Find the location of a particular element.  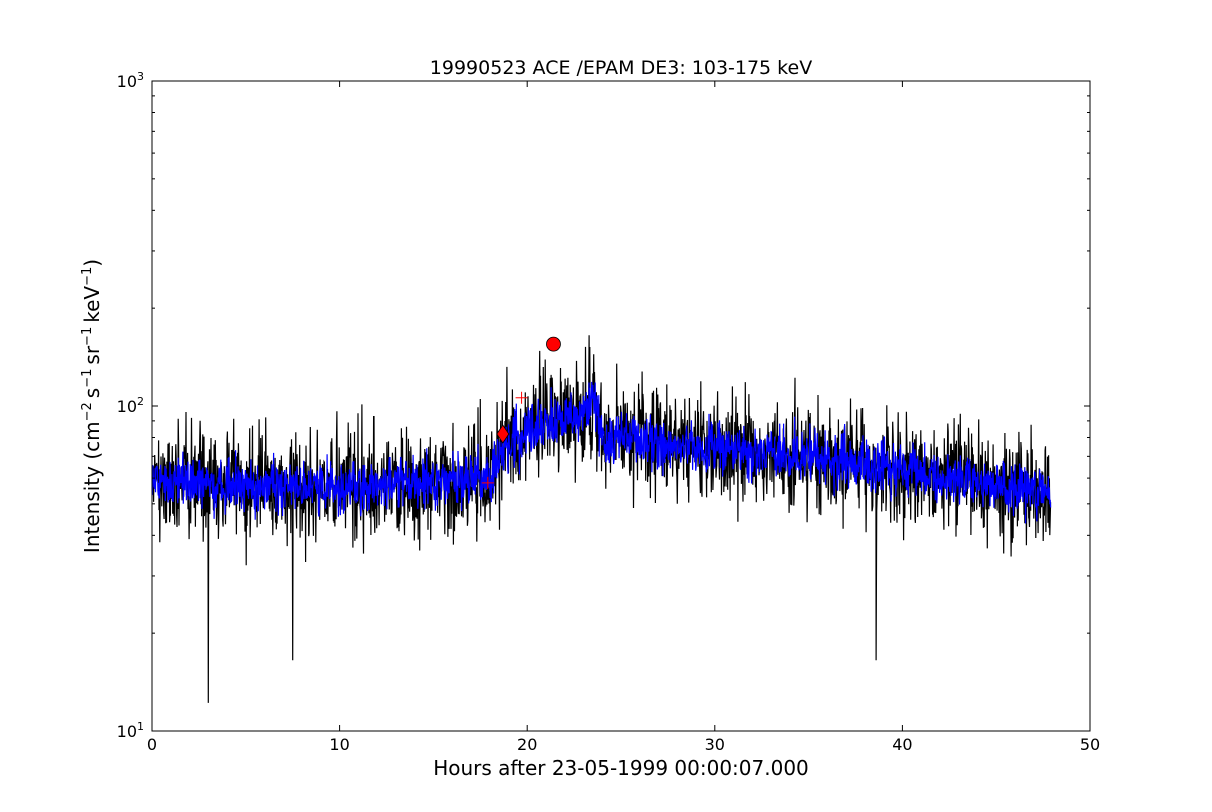

x-tick-label: 50 is located at coordinates (1090, 744).